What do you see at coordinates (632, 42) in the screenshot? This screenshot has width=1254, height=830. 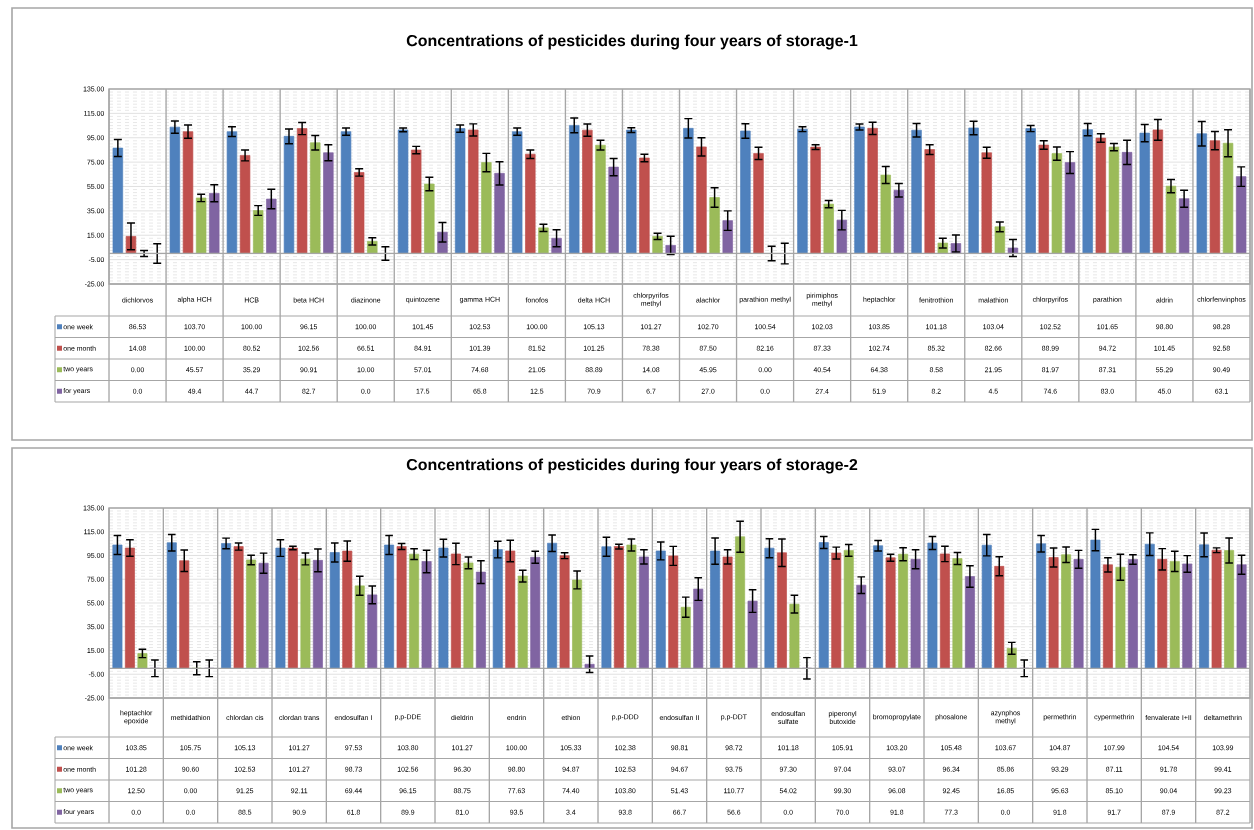 I see `chart-title: Concentrations of pesticides during four years of storage-1` at bounding box center [632, 42].